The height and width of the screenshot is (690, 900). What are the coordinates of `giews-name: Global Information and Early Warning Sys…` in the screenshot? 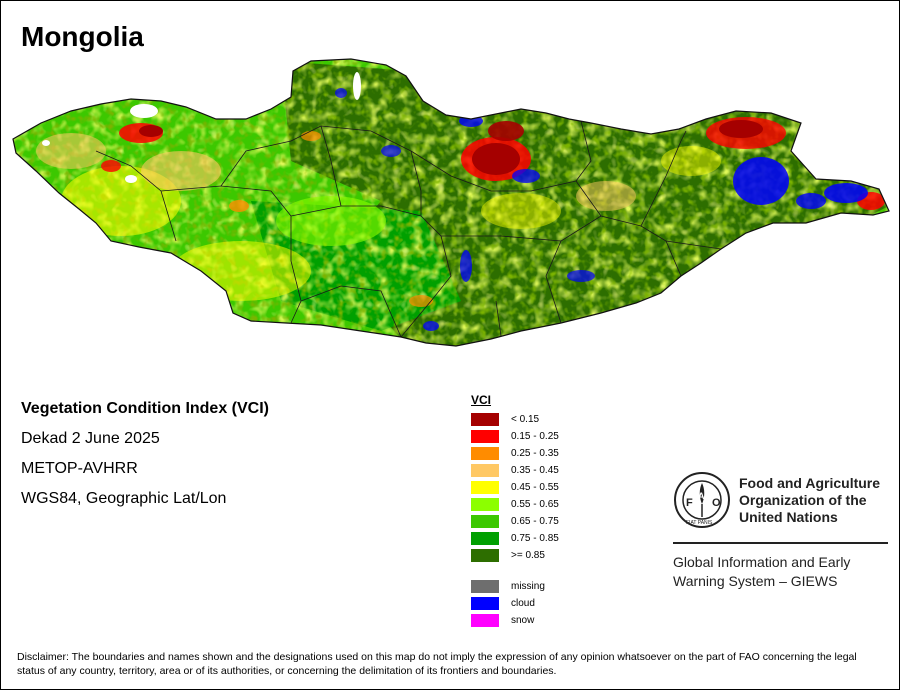 It's located at (761, 572).